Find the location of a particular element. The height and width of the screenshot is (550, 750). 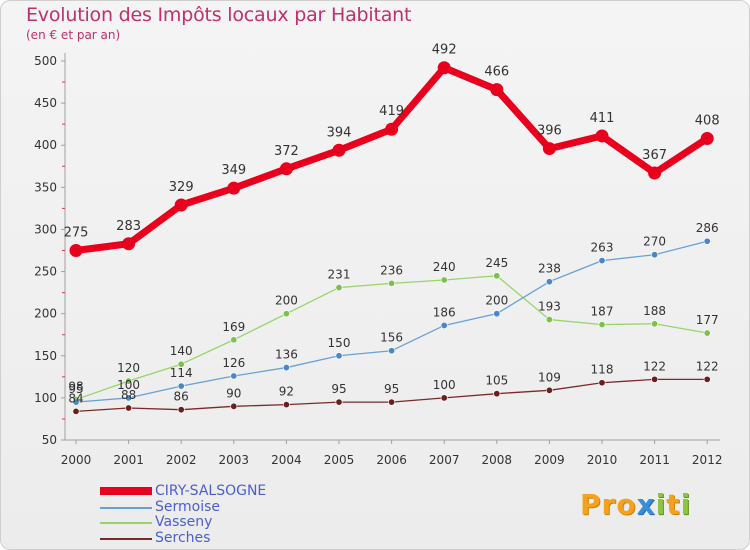

data-label: 275 is located at coordinates (76, 233).